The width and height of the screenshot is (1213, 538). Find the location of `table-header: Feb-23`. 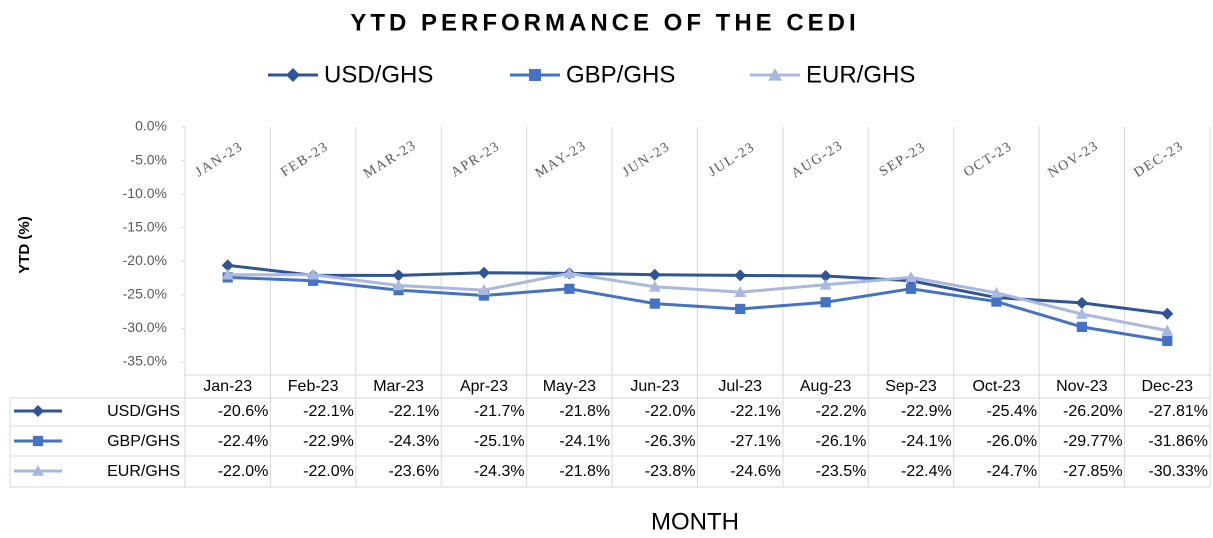

table-header: Feb-23 is located at coordinates (313, 386).